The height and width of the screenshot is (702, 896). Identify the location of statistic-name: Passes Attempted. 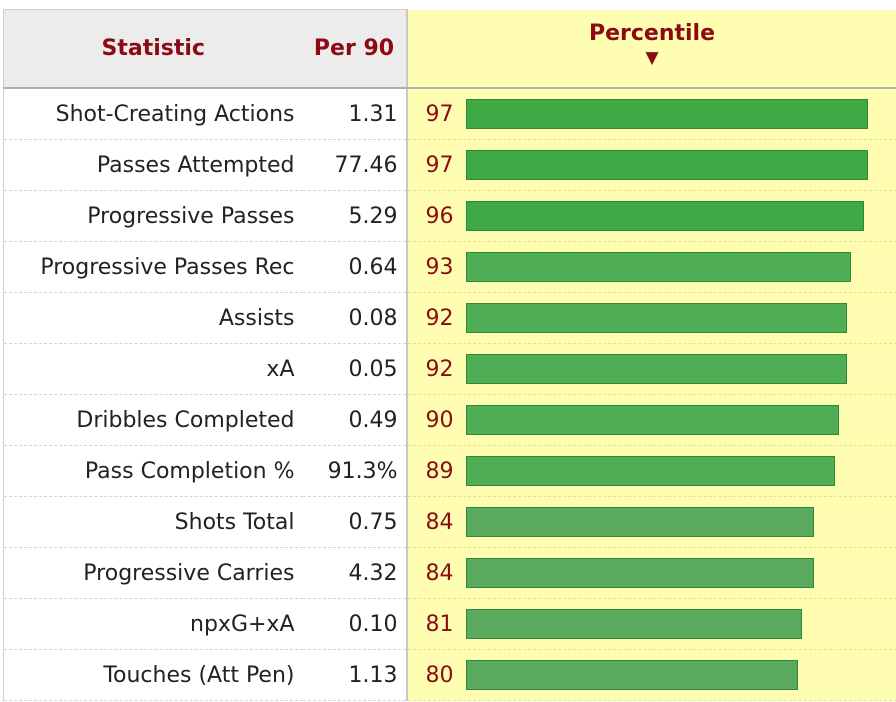
(153, 165).